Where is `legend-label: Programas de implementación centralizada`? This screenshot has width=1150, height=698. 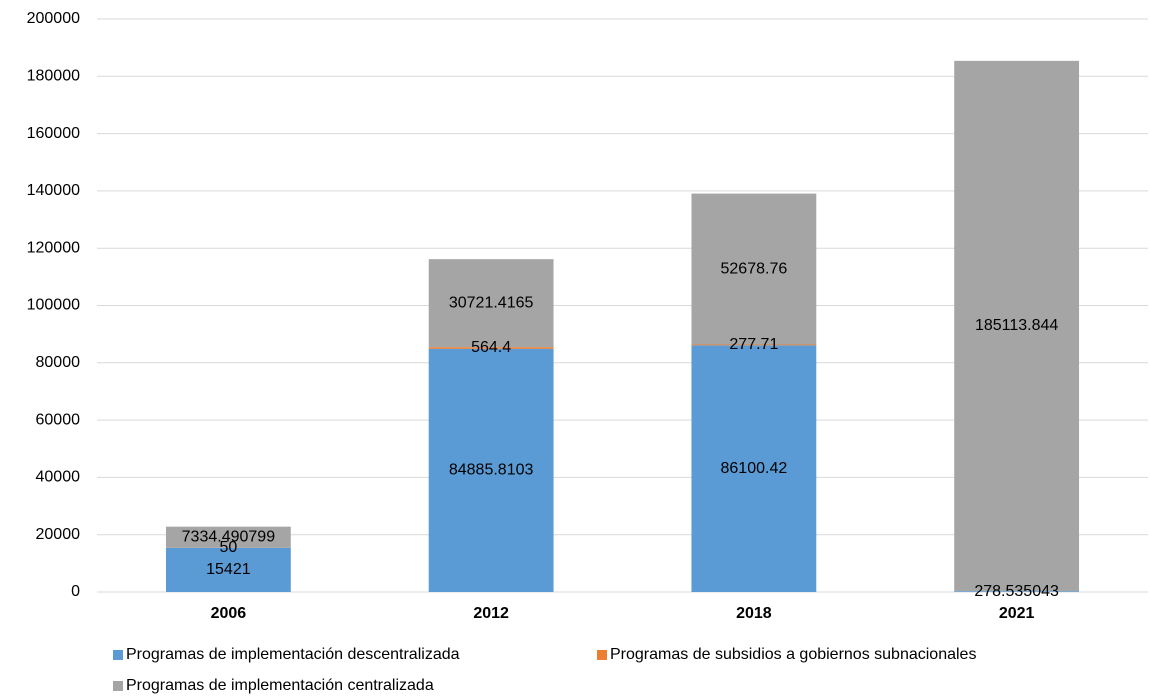 legend-label: Programas de implementación centralizada is located at coordinates (280, 685).